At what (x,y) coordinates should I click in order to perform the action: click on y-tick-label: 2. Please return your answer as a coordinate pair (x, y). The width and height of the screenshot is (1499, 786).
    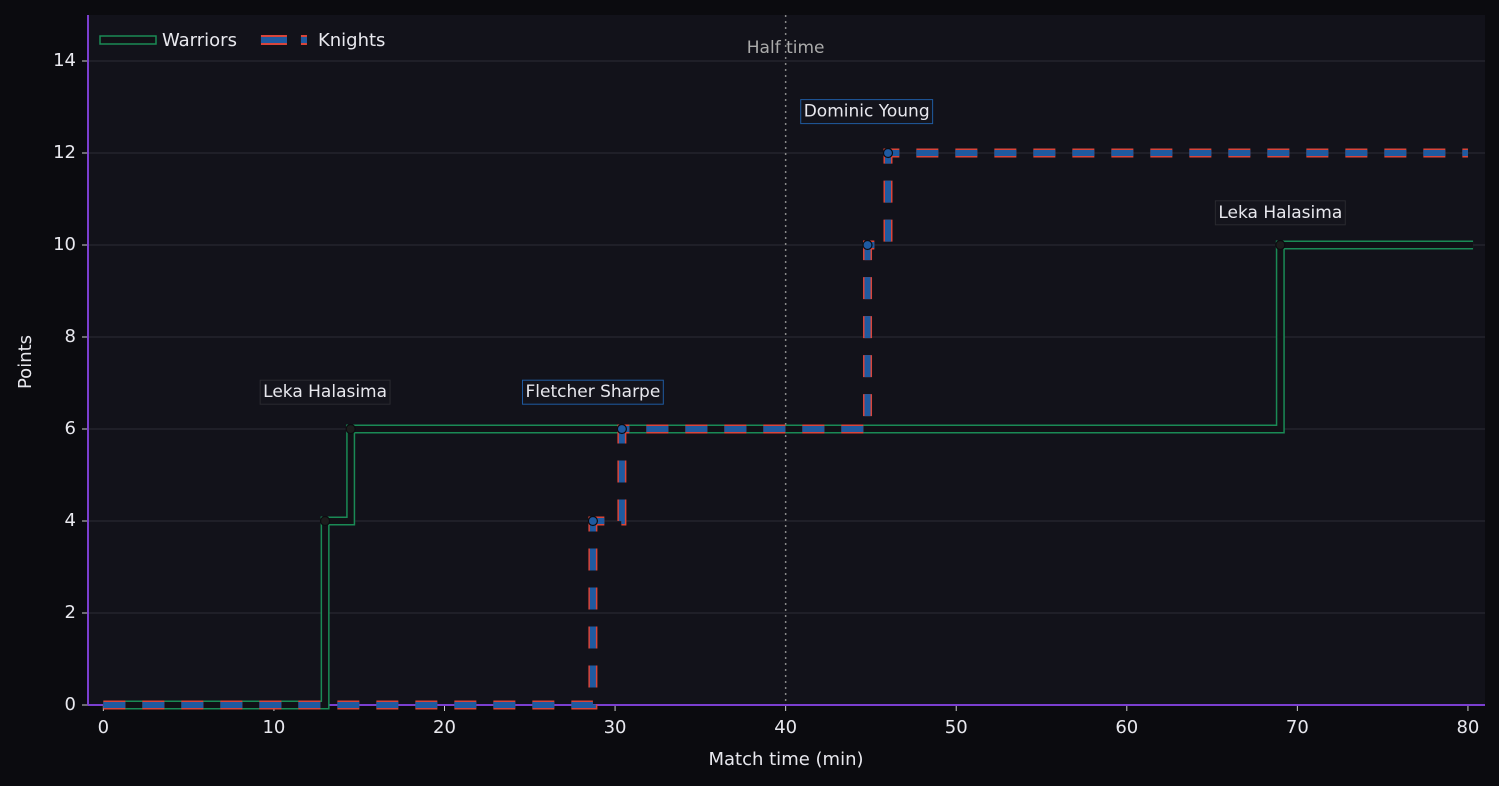
    Looking at the image, I should click on (70, 612).